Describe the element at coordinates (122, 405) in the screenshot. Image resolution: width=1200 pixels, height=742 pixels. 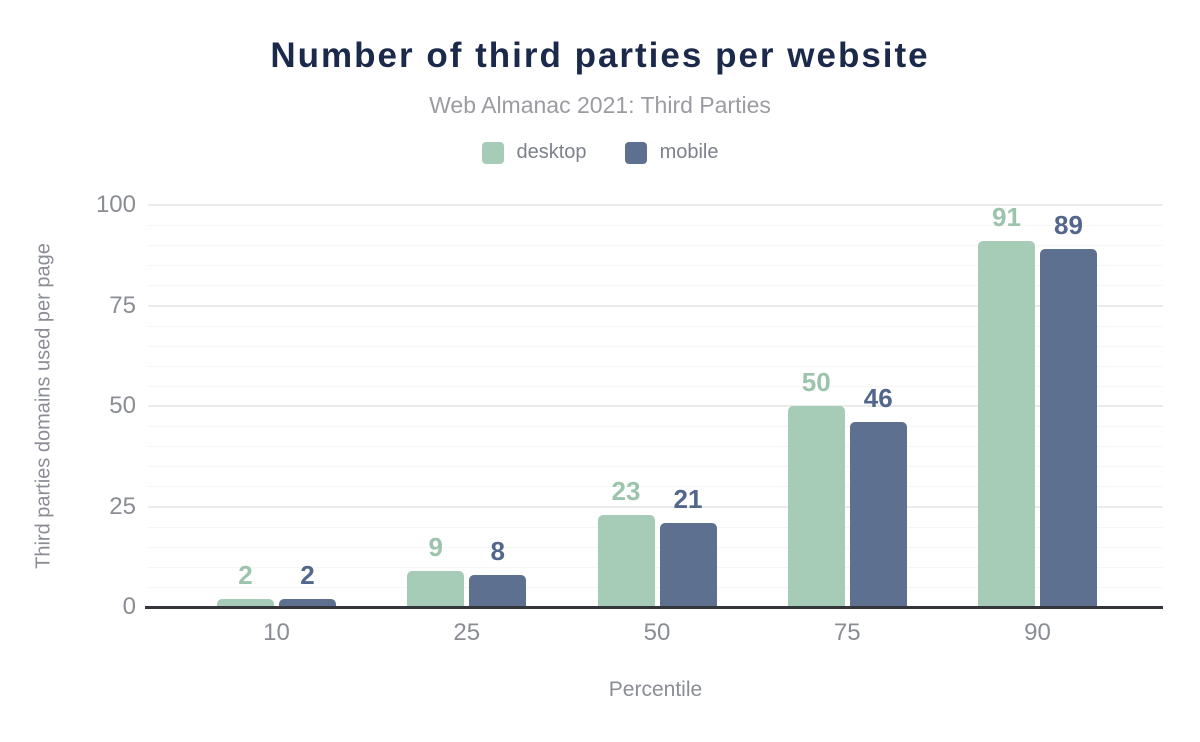
I see `y-tick-label: 50` at that location.